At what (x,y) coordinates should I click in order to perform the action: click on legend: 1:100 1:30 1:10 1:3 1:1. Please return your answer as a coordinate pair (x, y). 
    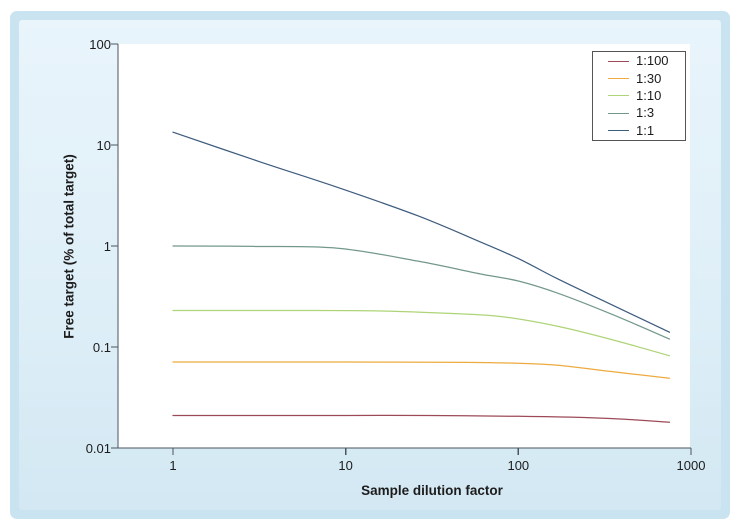
    Looking at the image, I should click on (639, 96).